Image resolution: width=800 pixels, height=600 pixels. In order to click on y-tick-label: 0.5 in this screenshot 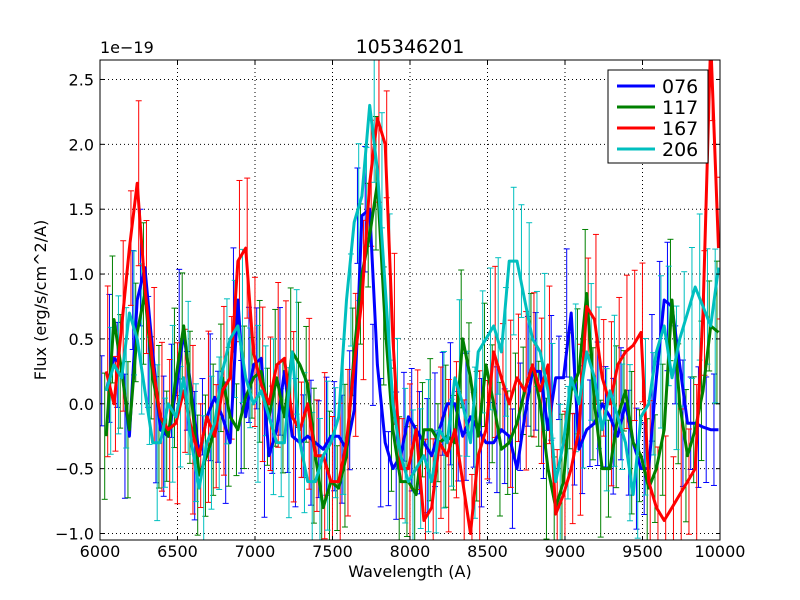, I will do `click(81, 339)`.